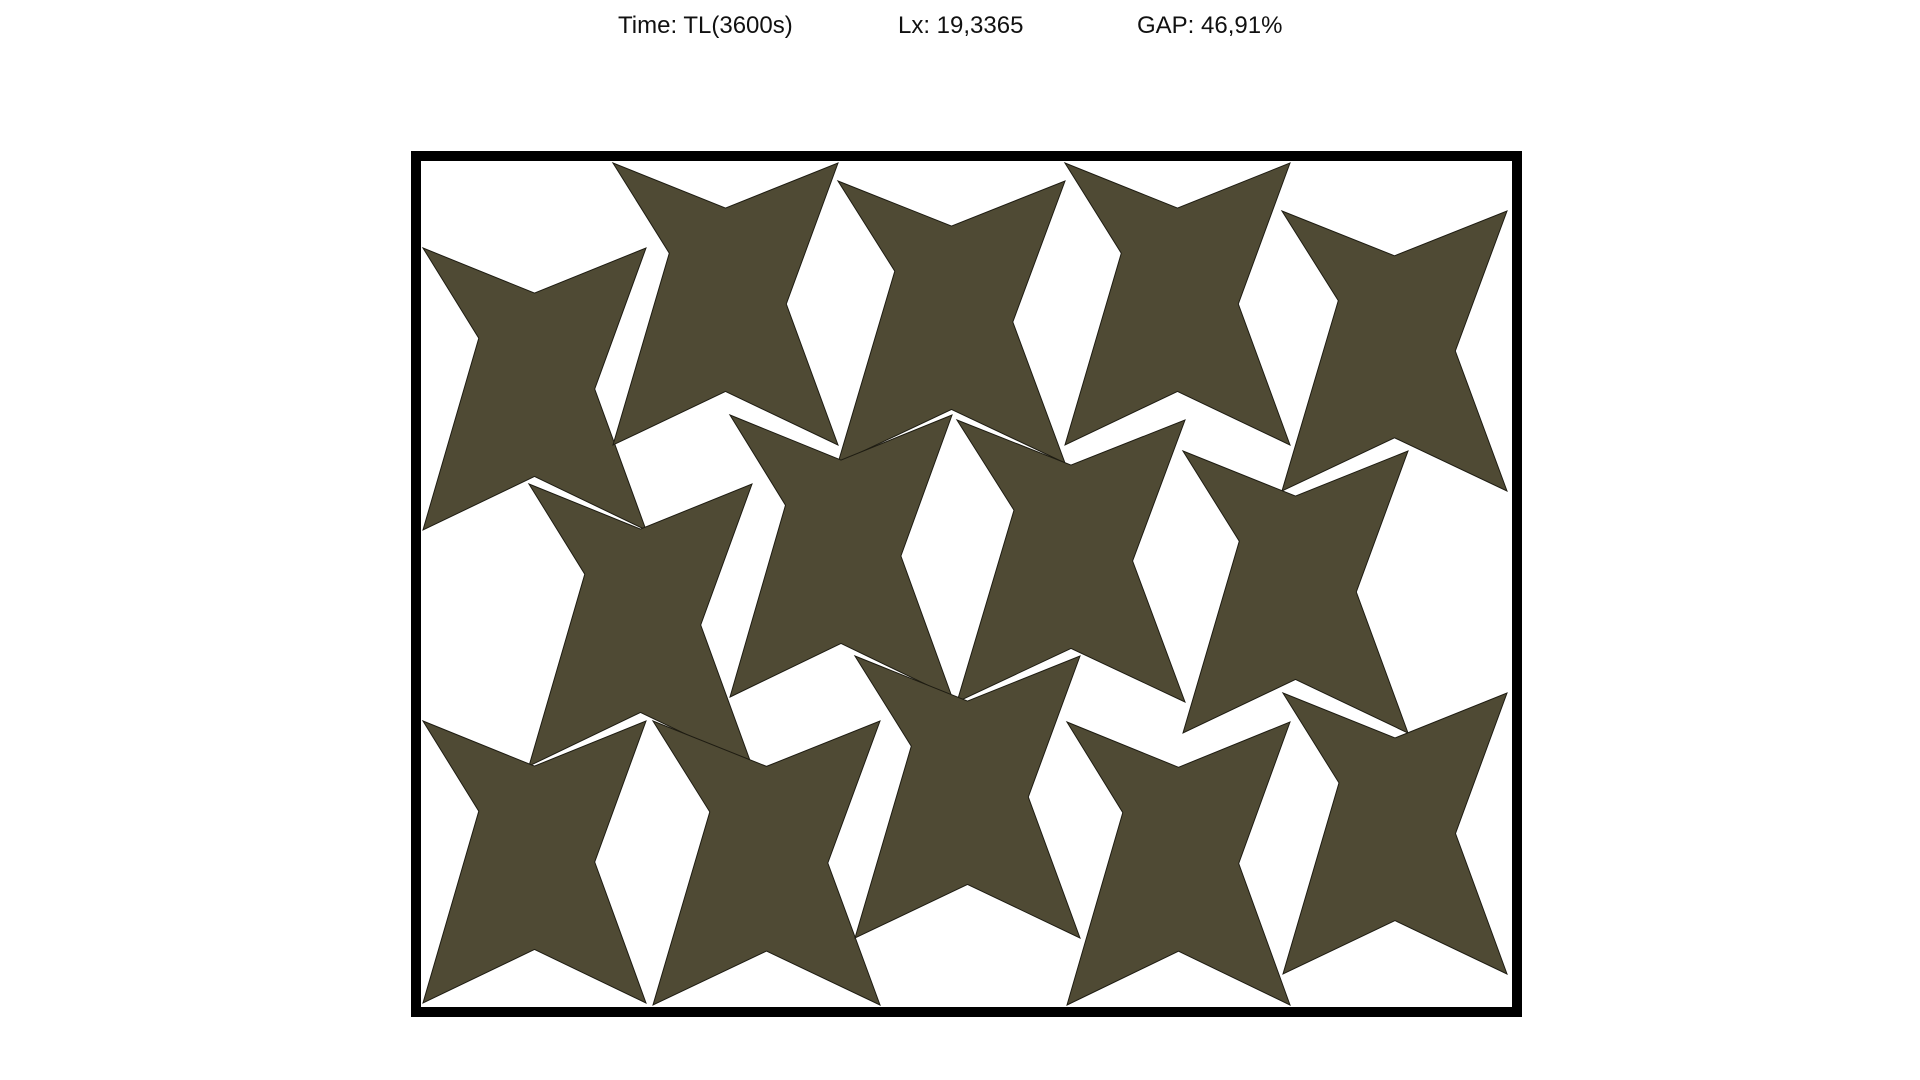 This screenshot has width=1920, height=1080. What do you see at coordinates (705, 25) in the screenshot?
I see `time-limit-label: Time: TL(3600s)` at bounding box center [705, 25].